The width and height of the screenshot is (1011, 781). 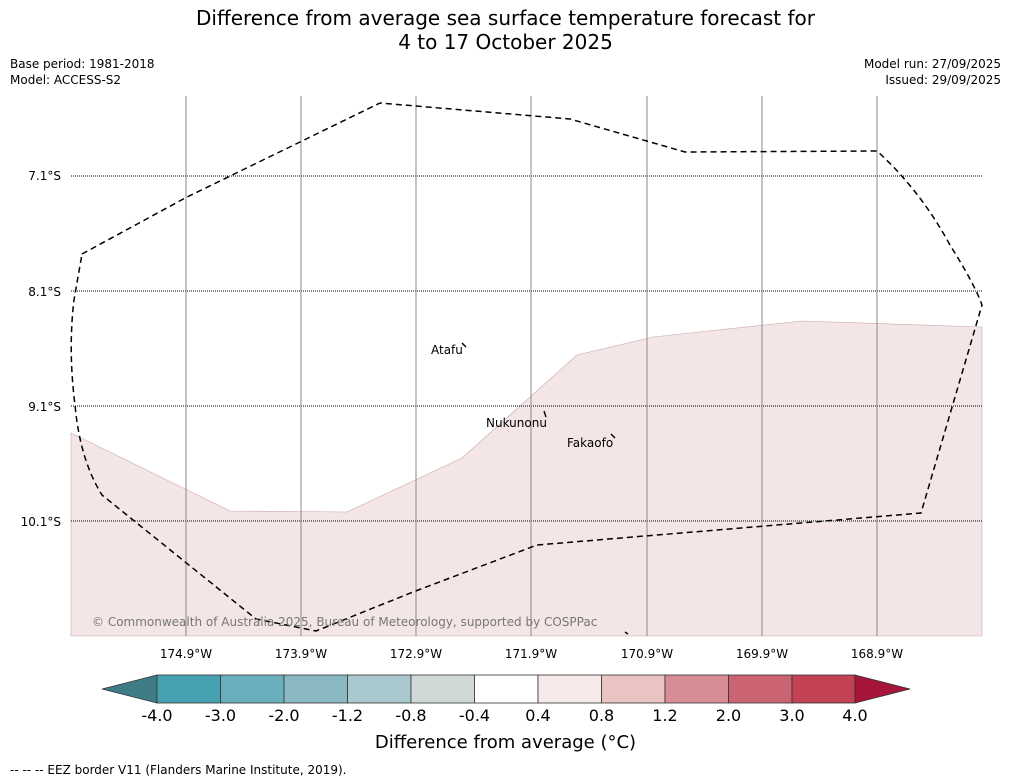 I want to click on lat-label: 9.1°S, so click(x=44, y=407).